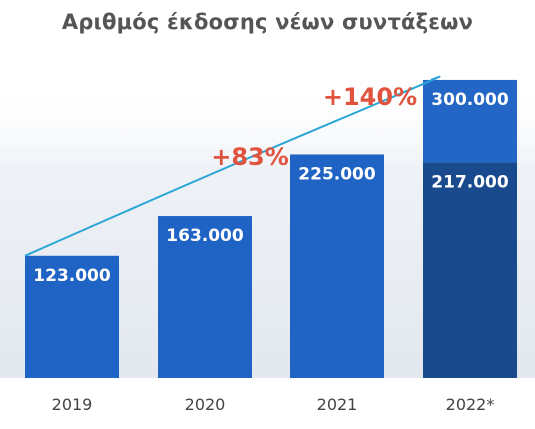  What do you see at coordinates (470, 100) in the screenshot?
I see `data-label-top-2022*: 300.000` at bounding box center [470, 100].